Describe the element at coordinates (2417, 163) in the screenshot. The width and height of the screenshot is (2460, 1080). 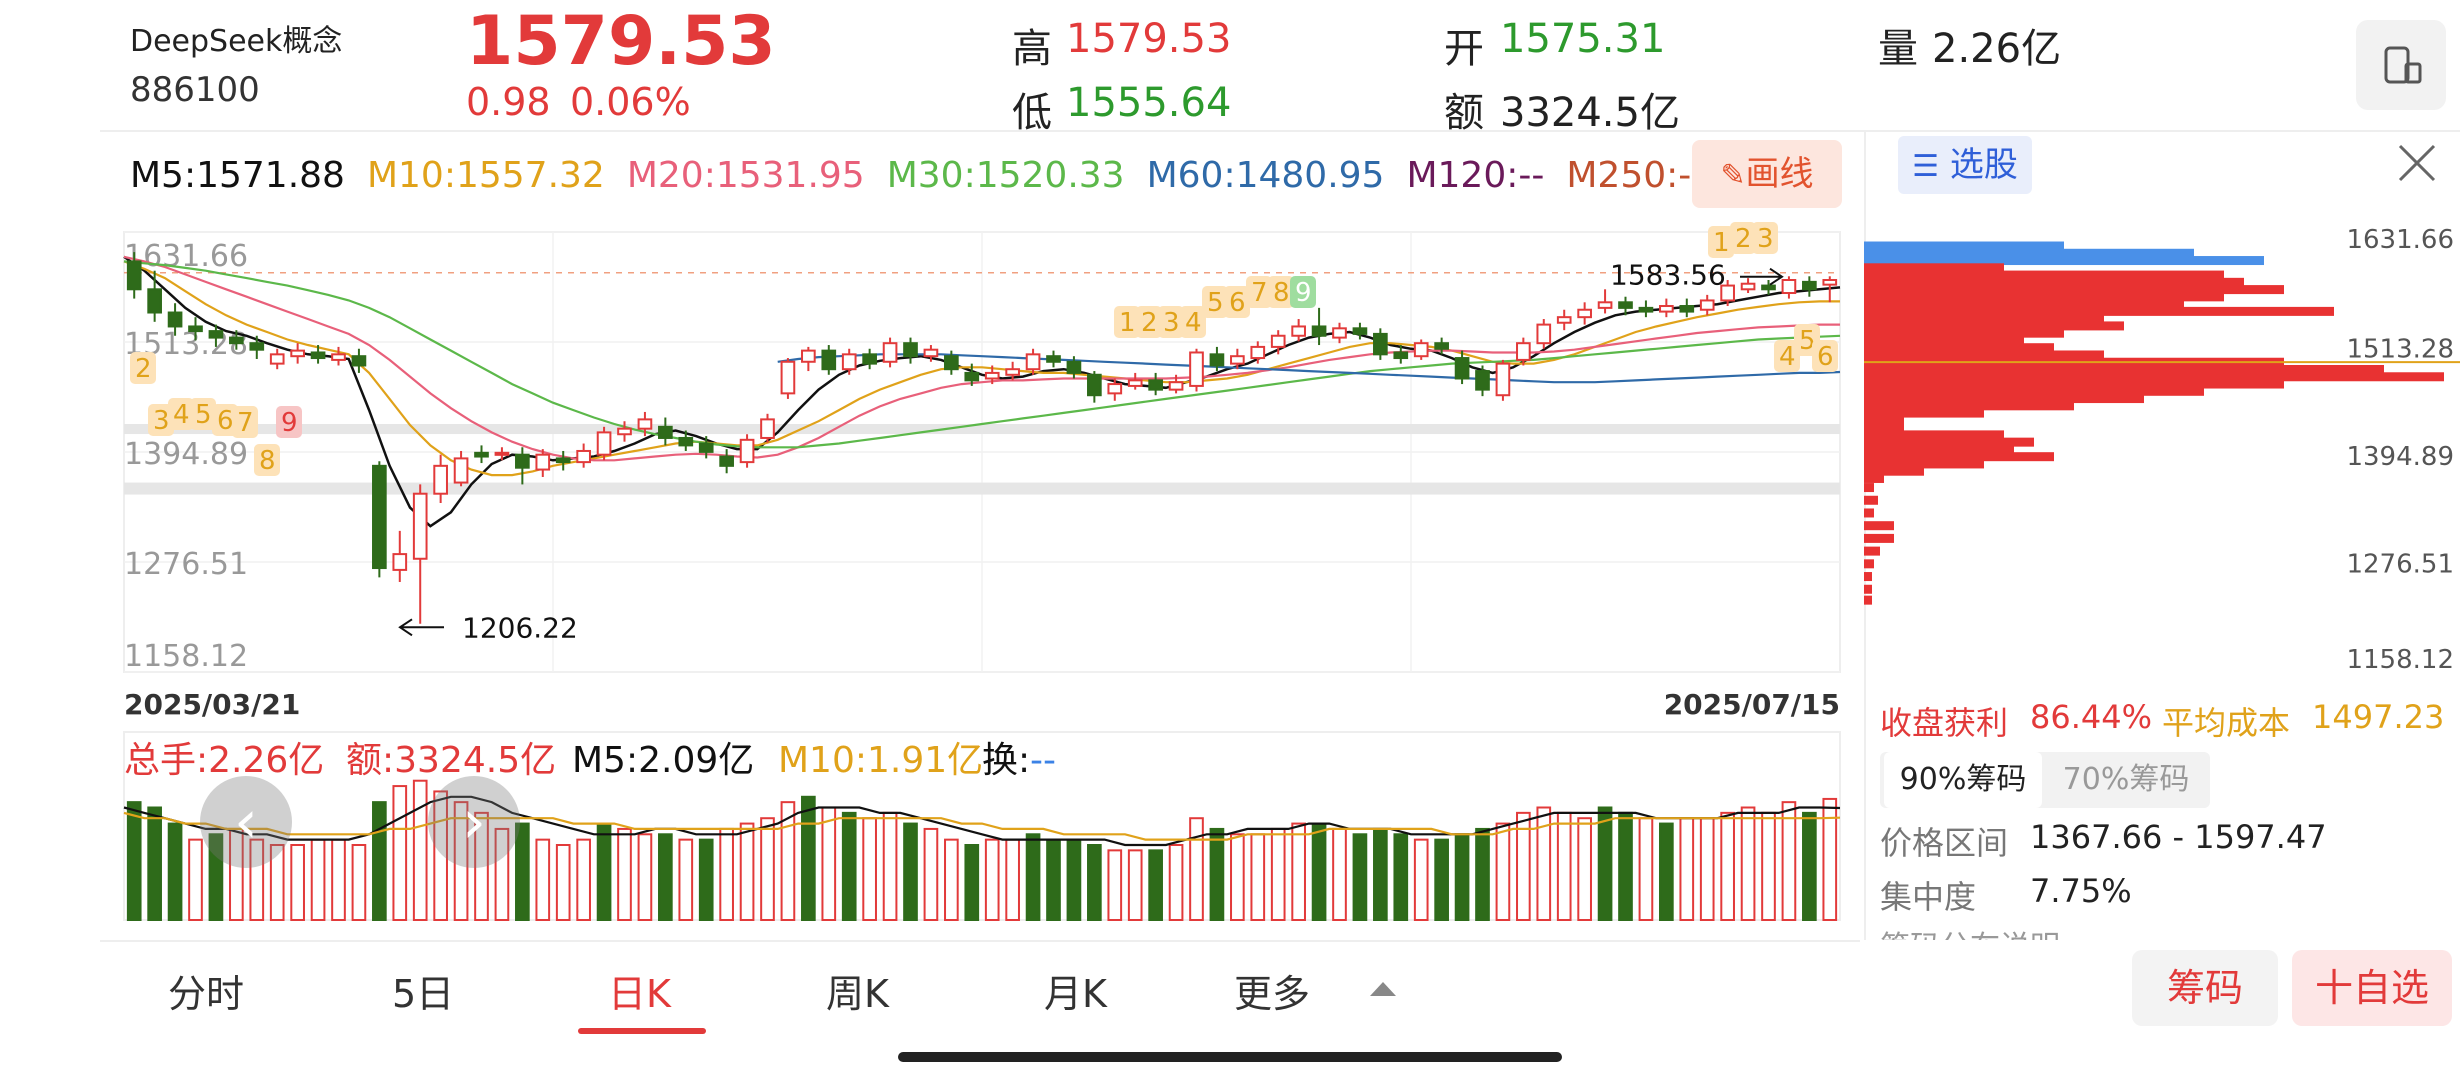
I see `close-icon` at that location.